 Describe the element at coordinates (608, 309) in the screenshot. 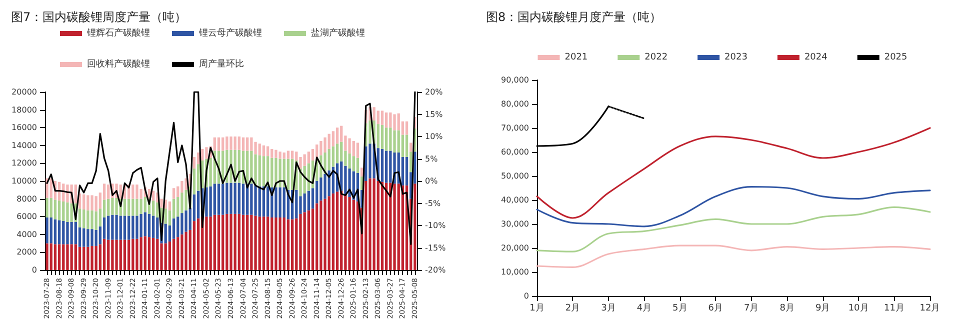

I see `x-tick-label: 3月` at that location.